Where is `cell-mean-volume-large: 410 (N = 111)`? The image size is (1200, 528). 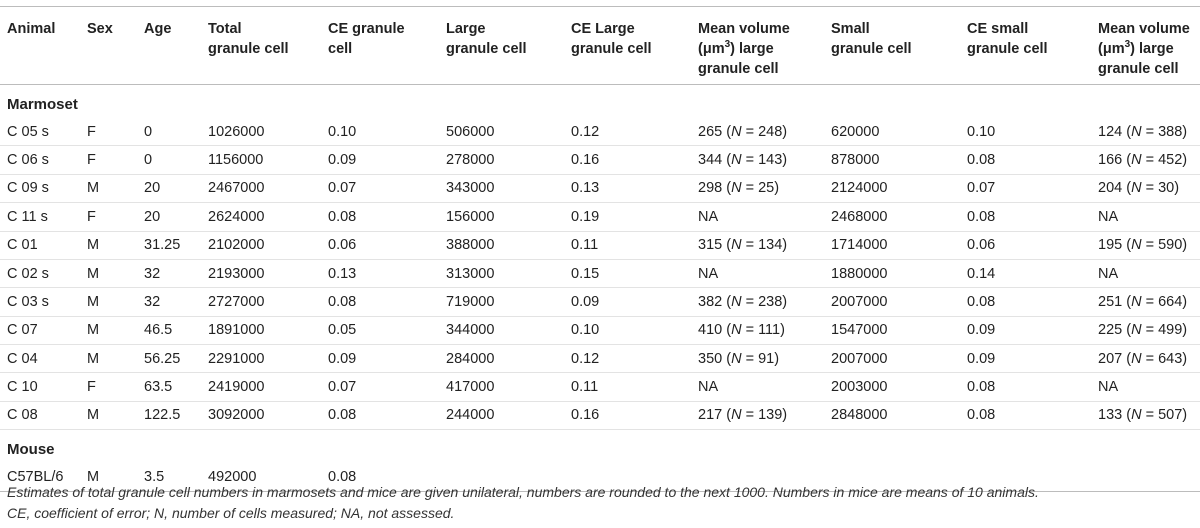
cell-mean-volume-large: 410 (N = 111) is located at coordinates (764, 330).